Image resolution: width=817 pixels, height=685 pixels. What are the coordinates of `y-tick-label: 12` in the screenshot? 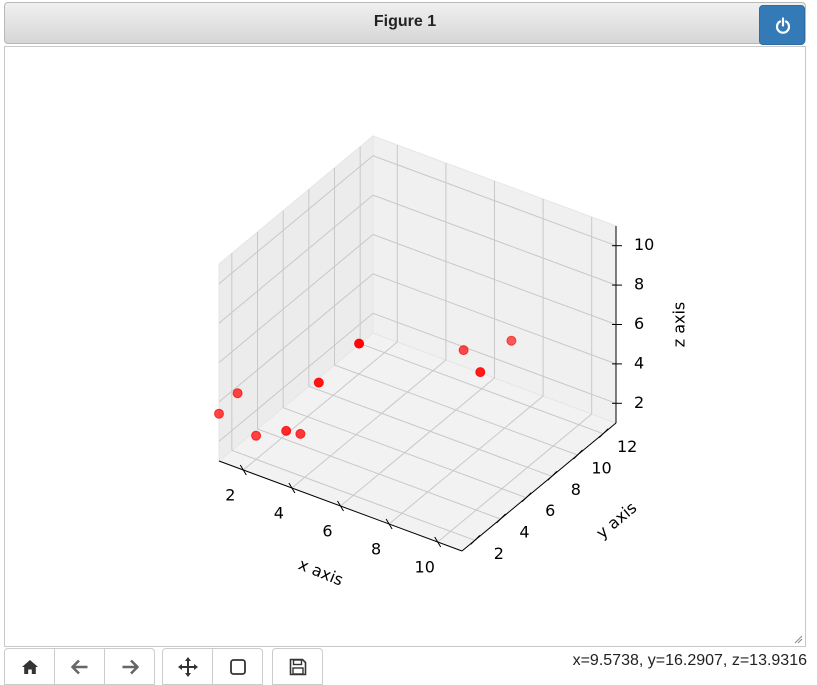 It's located at (627, 446).